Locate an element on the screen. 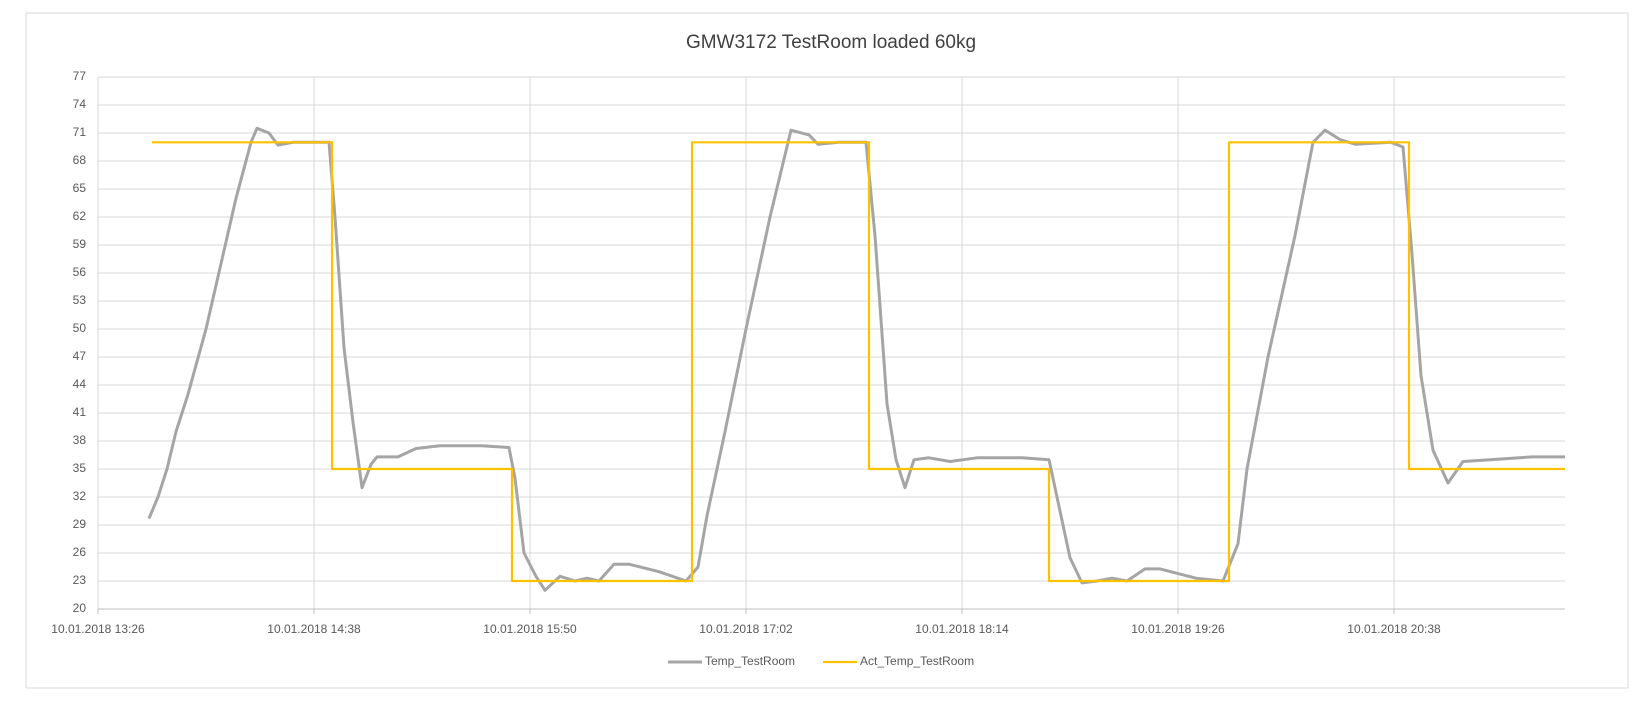 This screenshot has width=1642, height=703. y-tick-label: 74 is located at coordinates (80, 104).